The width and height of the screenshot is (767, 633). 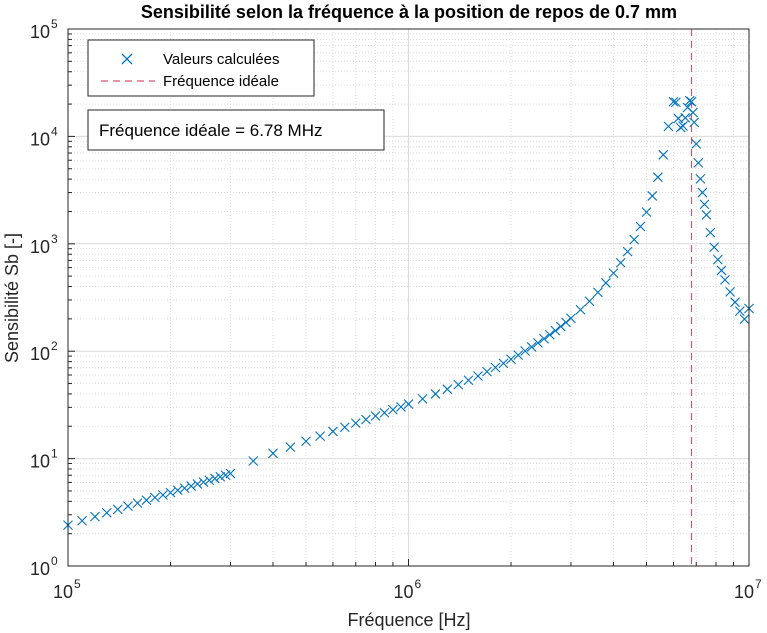 I want to click on legend-label-ideal: Fréquence idéale, so click(x=221, y=81).